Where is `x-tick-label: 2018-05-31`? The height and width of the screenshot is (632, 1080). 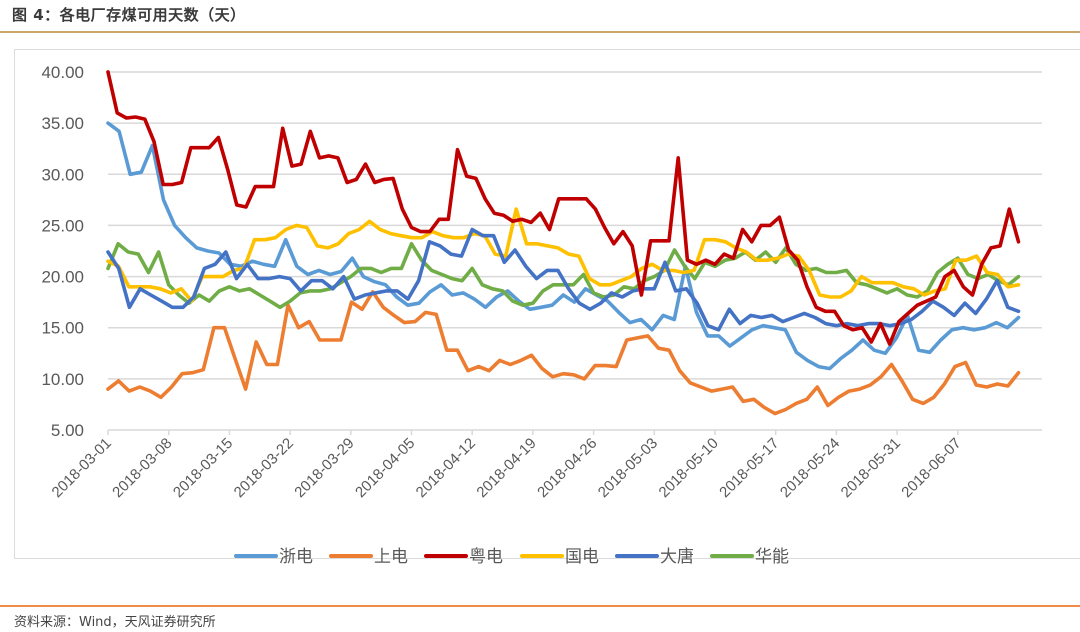 x-tick-label: 2018-05-31 is located at coordinates (871, 468).